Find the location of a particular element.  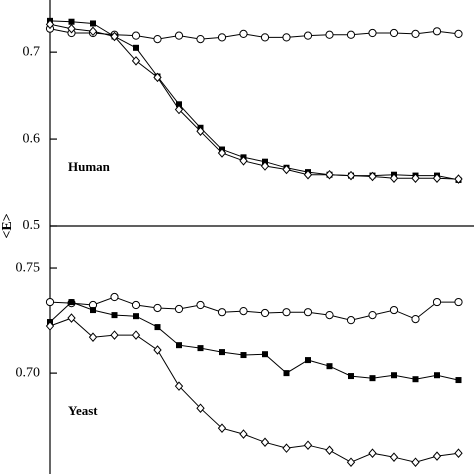

panel-label: Yeast is located at coordinates (83, 410).